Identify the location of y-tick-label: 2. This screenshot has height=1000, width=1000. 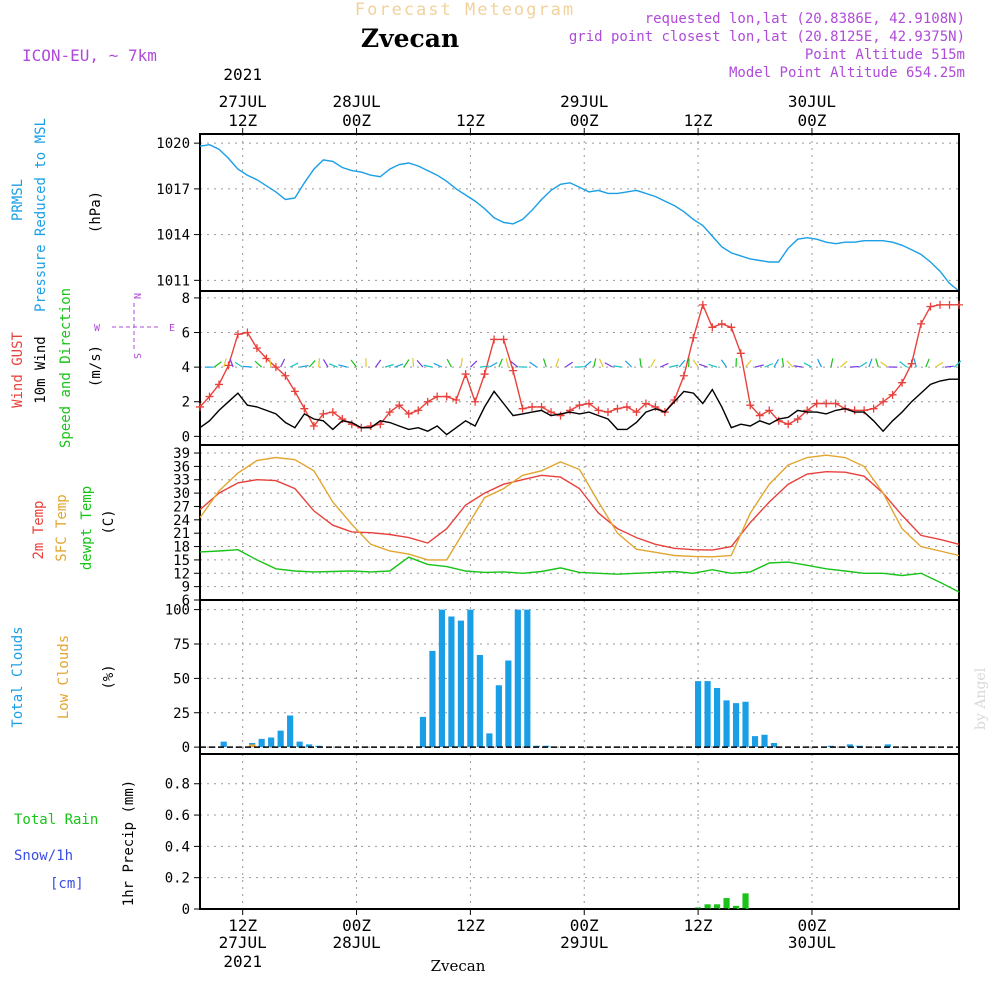
(186, 403).